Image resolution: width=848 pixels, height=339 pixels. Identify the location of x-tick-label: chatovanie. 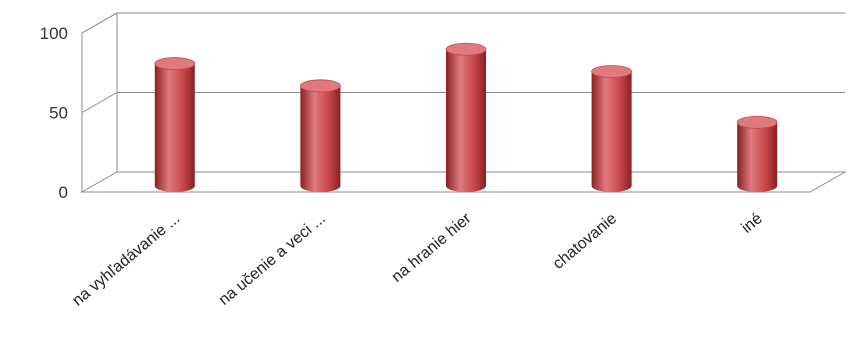
(585, 241).